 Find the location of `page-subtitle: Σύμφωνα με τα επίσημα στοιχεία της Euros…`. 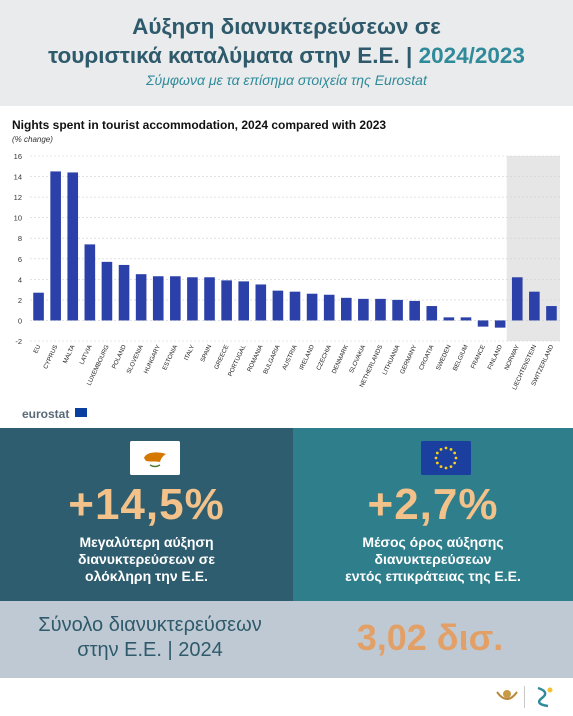

page-subtitle: Σύμφωνα με τα επίσημα στοιχεία της Euros… is located at coordinates (286, 80).